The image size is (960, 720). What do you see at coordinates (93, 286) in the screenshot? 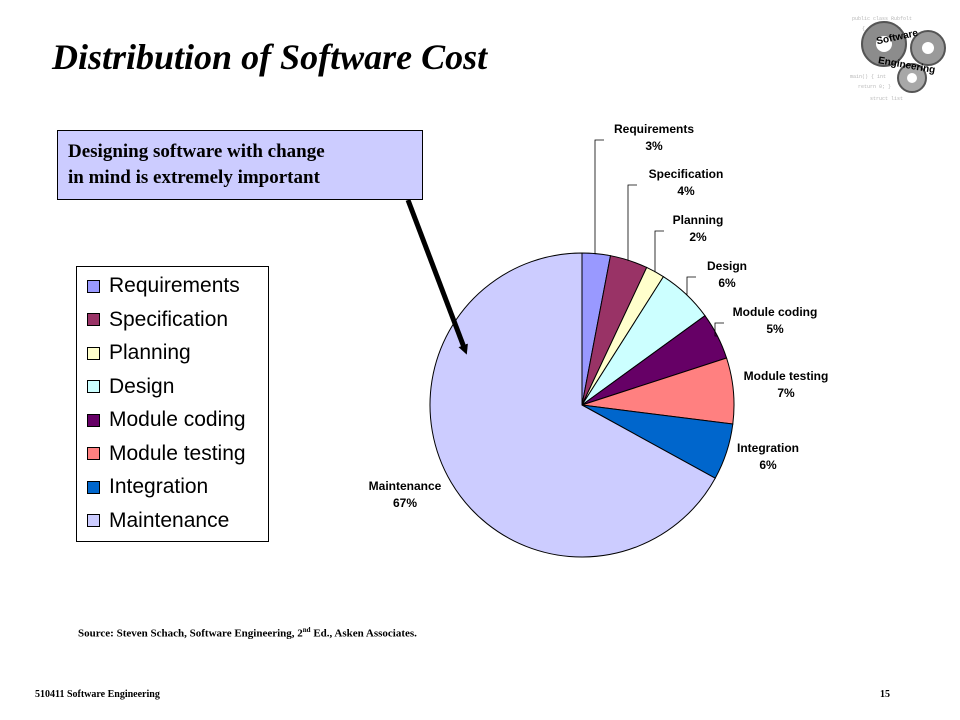
I see `legend-swatch-requirements` at bounding box center [93, 286].